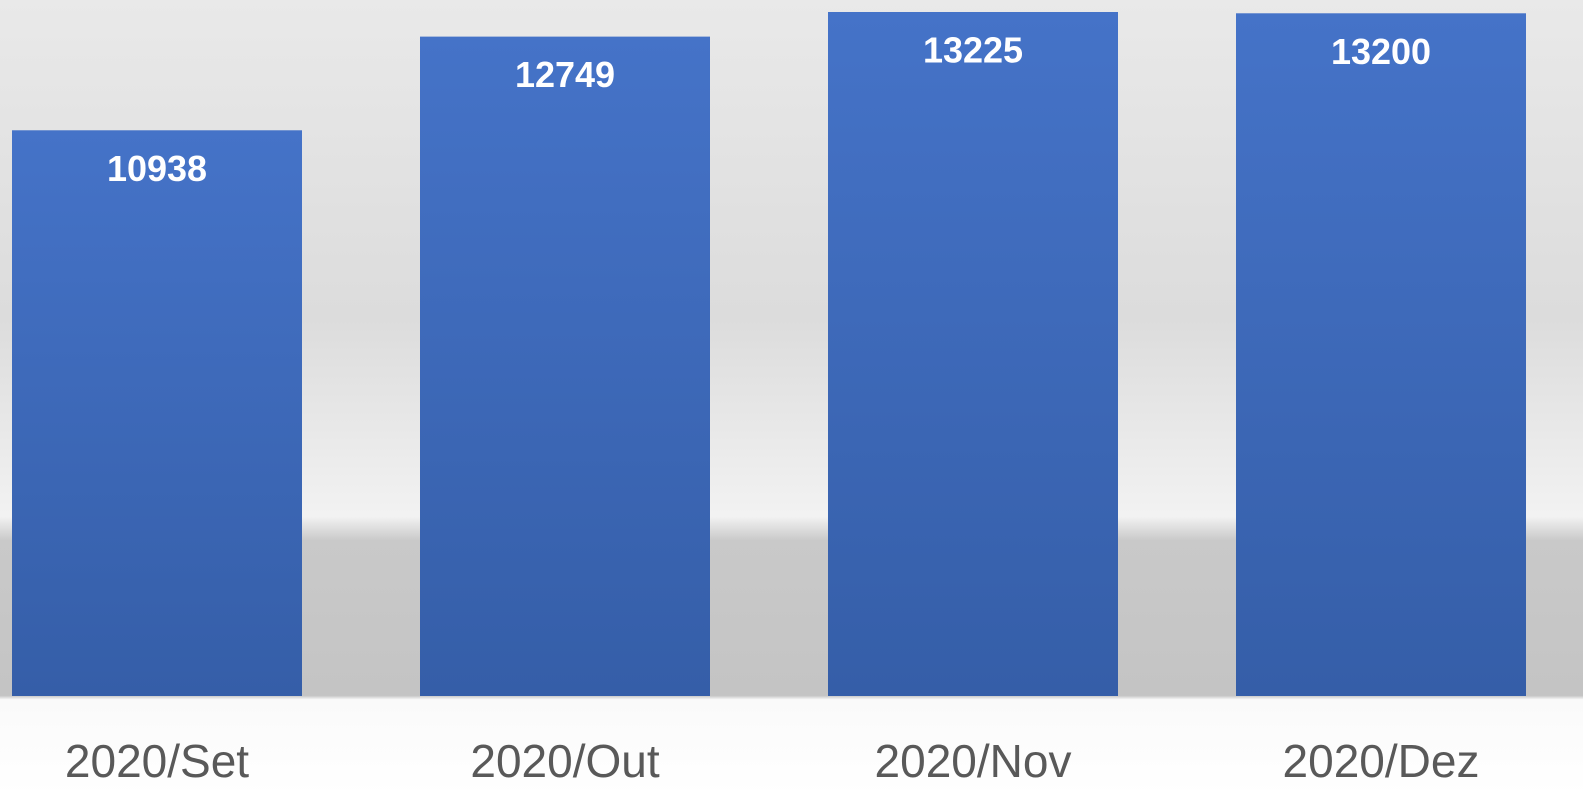  What do you see at coordinates (565, 74) in the screenshot?
I see `value-label: 12749` at bounding box center [565, 74].